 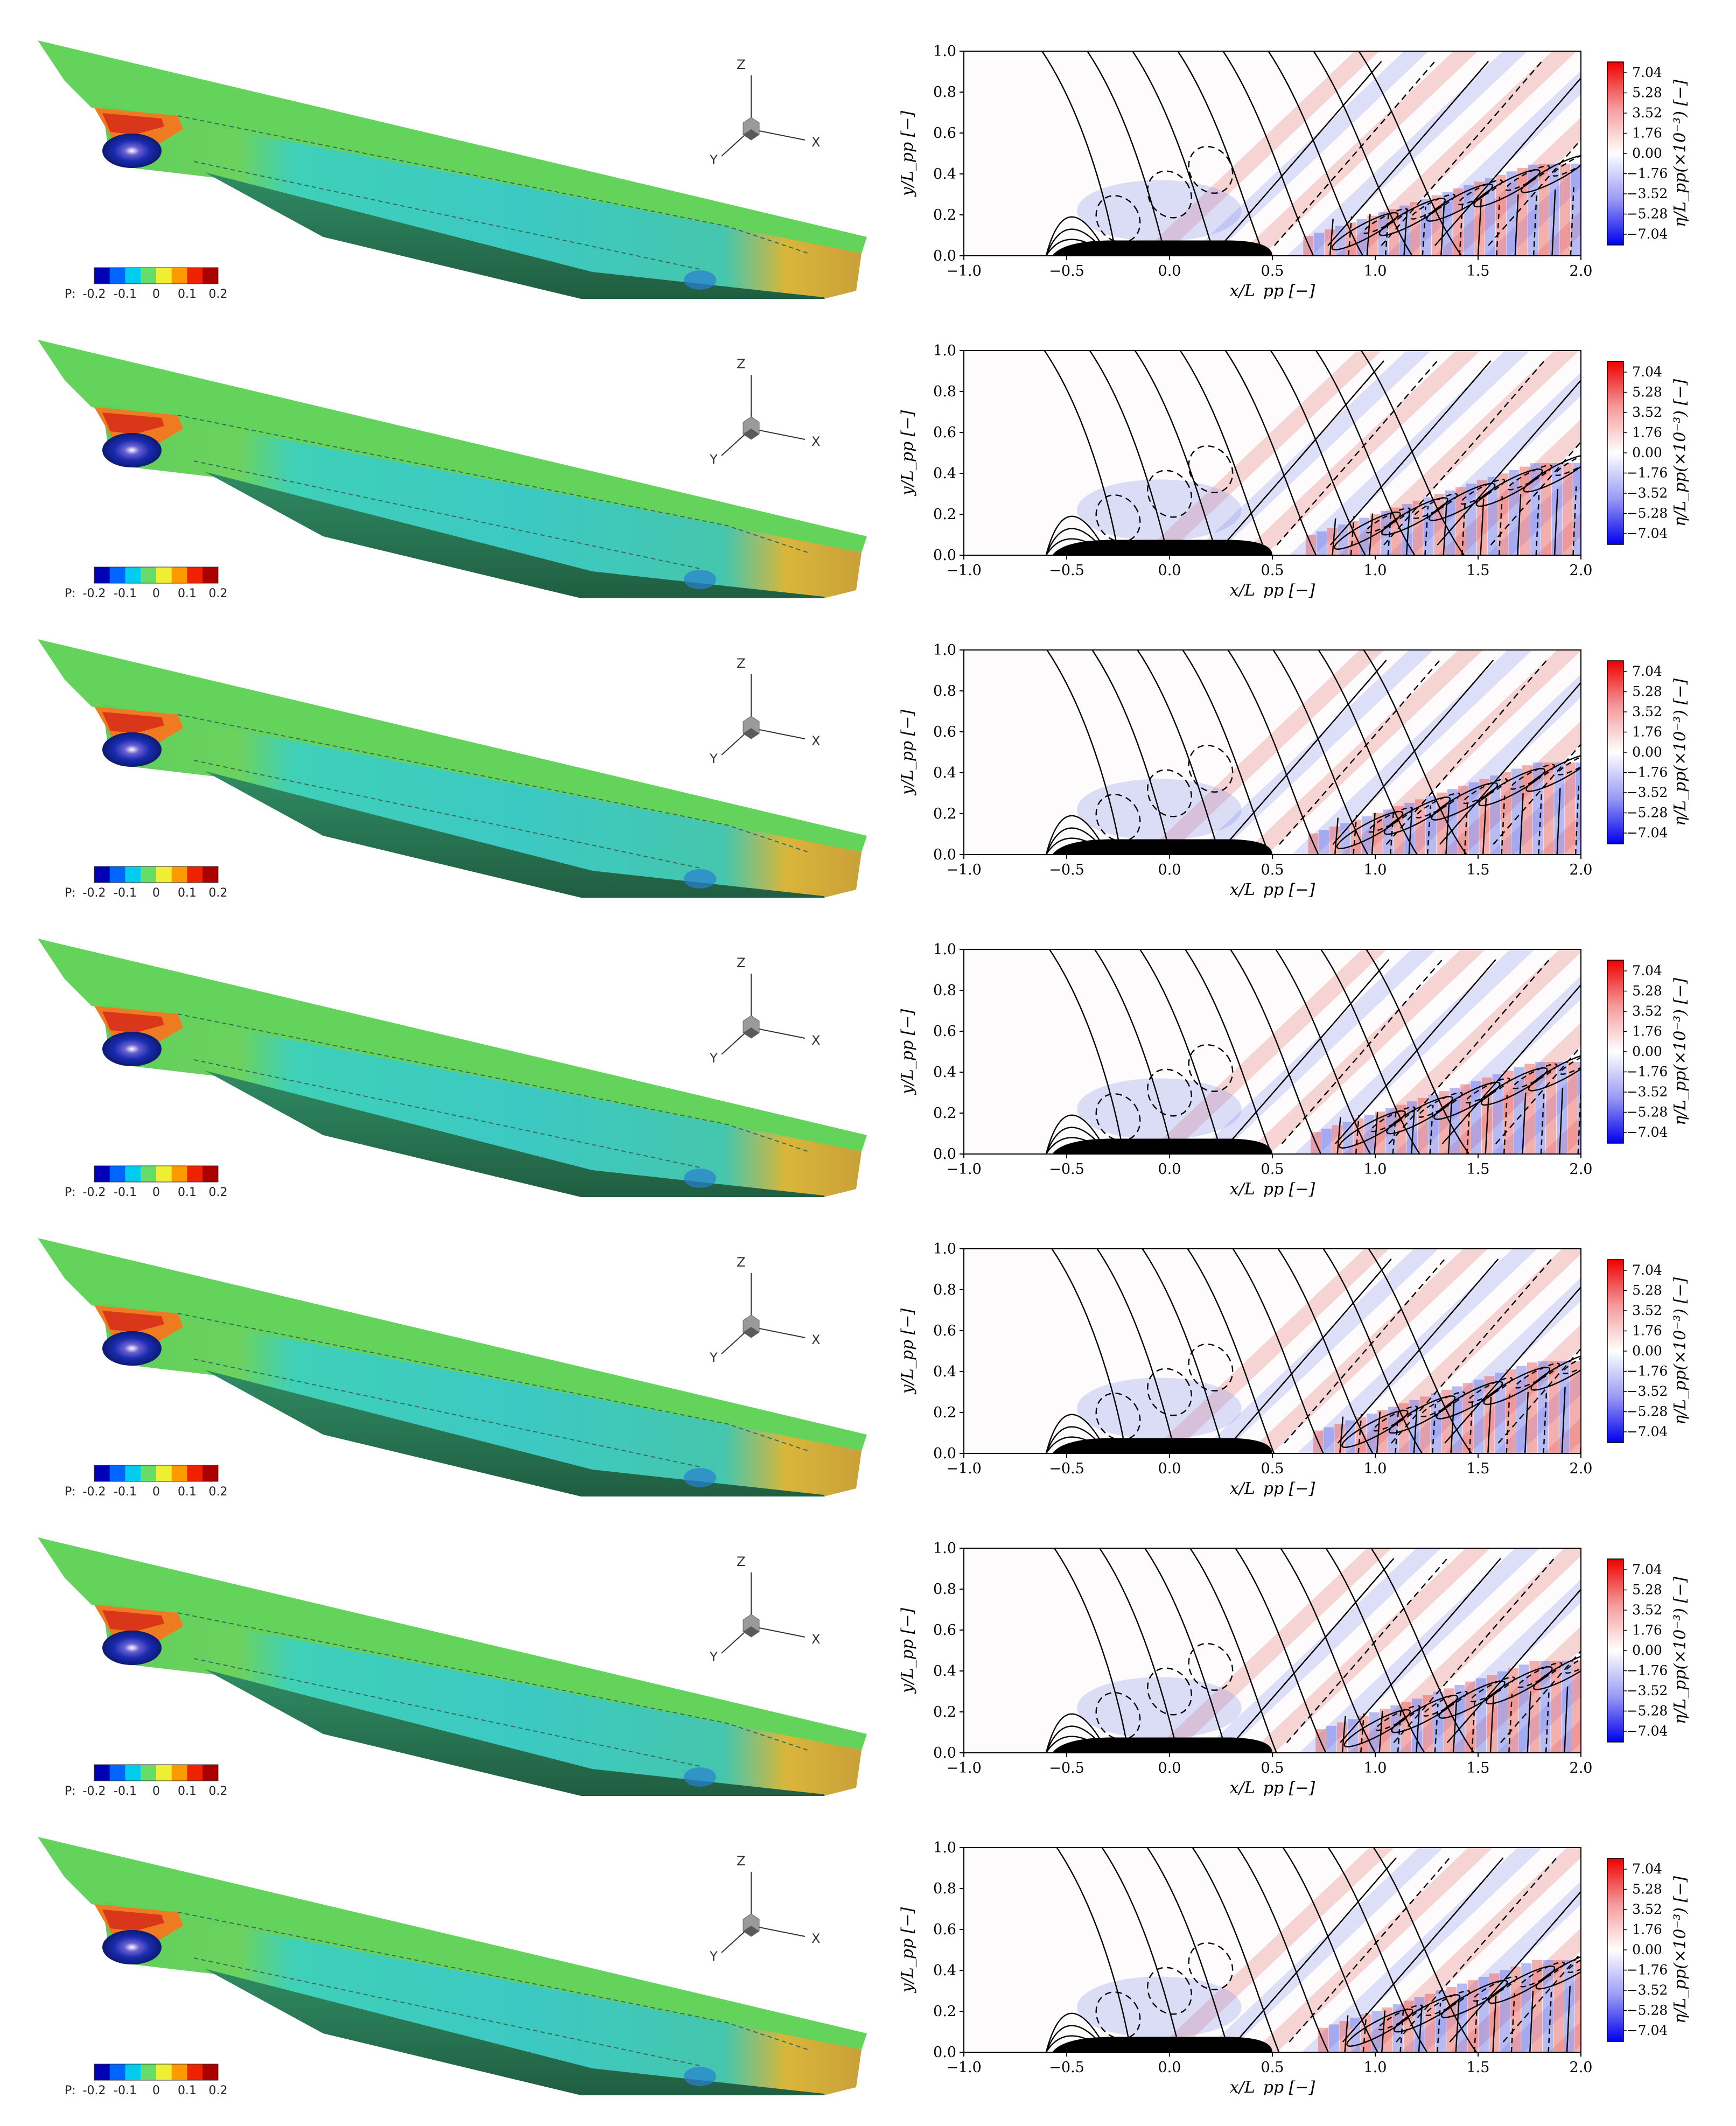 I want to click on colorbar-tick-label: 5.28, so click(x=1647, y=392).